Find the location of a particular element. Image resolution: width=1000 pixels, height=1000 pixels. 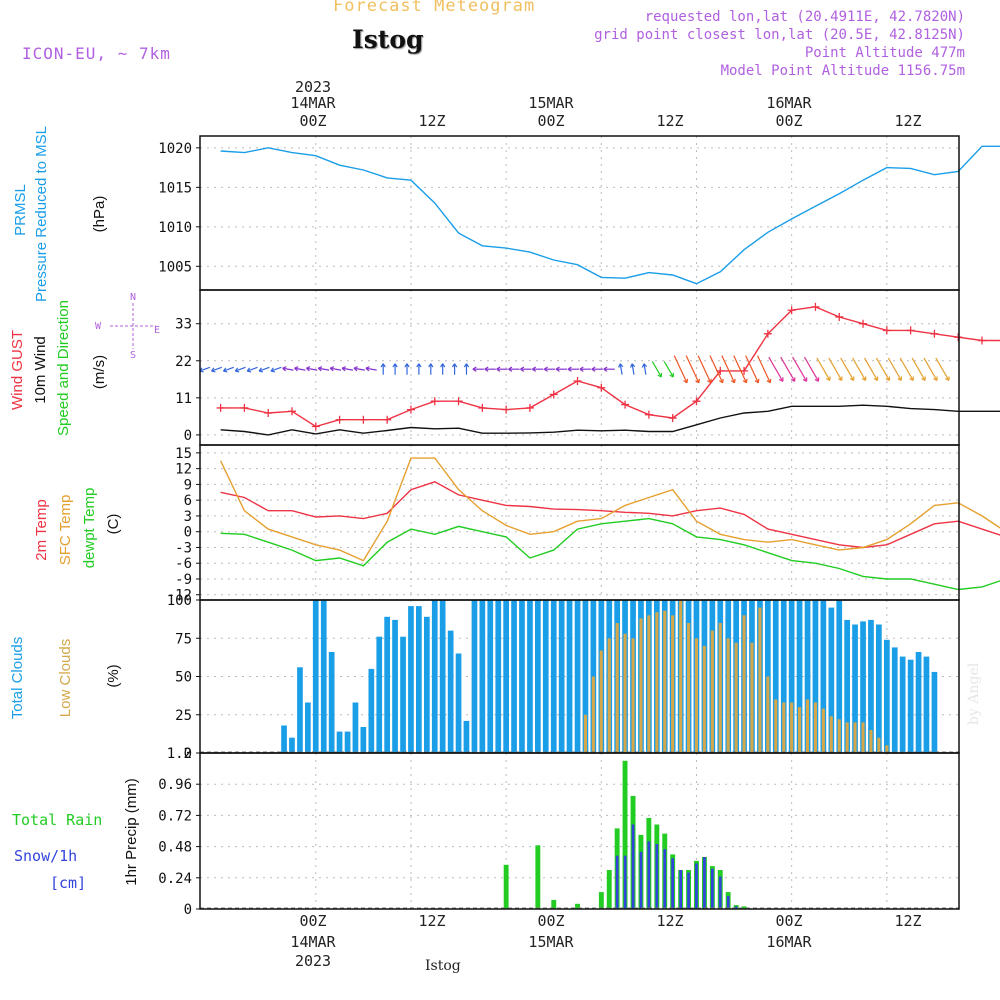

year-label-bottom: 2023 is located at coordinates (313, 961).